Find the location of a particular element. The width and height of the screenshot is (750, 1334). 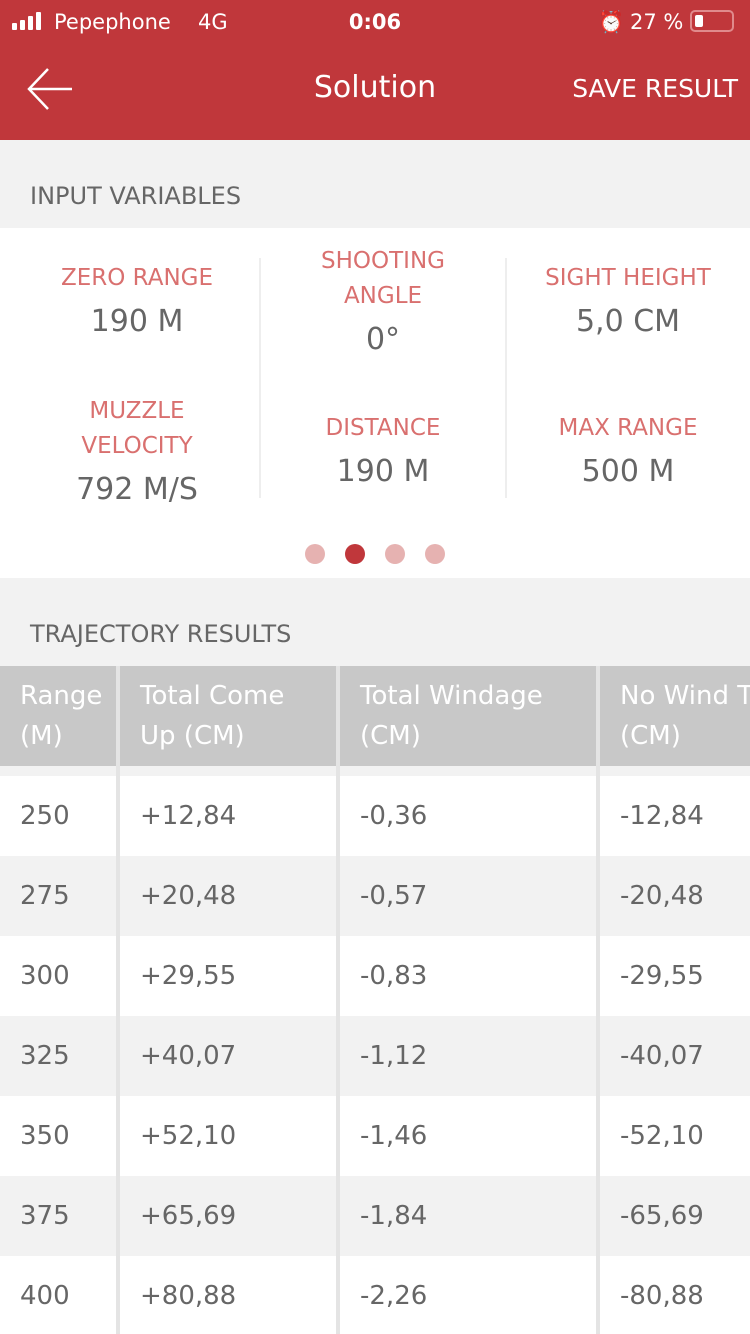

page-indicator is located at coordinates (375, 554).